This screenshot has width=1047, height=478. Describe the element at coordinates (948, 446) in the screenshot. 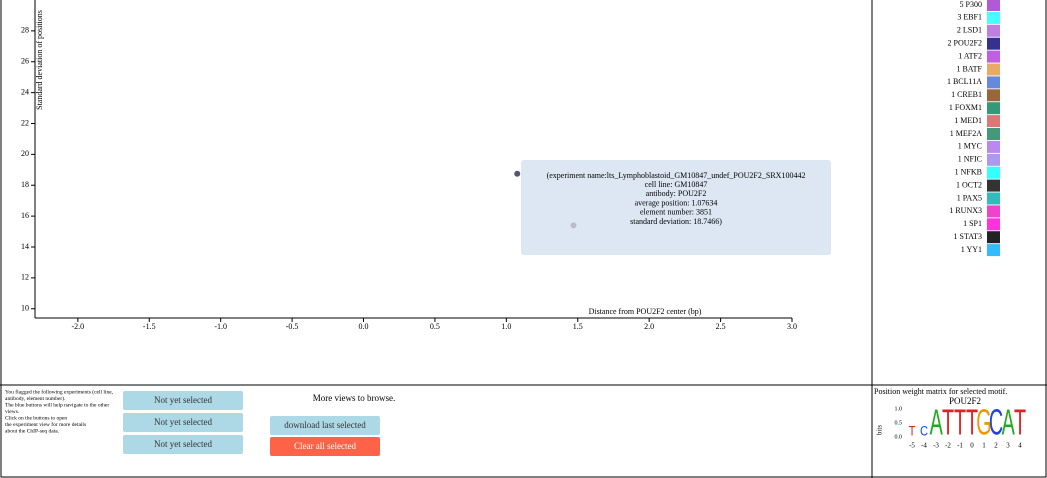

I see `motif-position: -2` at that location.